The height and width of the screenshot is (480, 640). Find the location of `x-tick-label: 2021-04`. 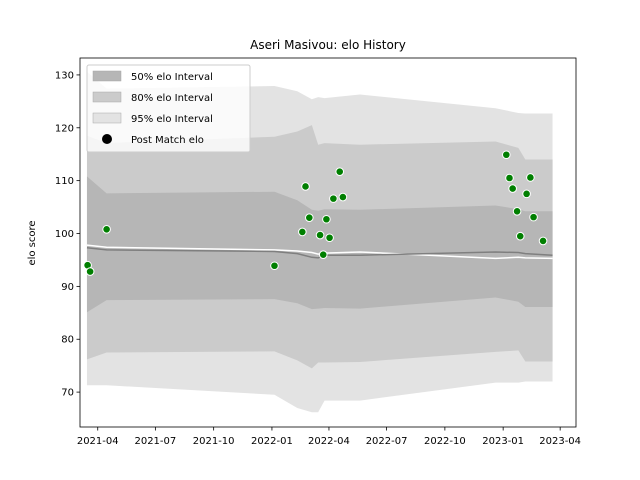

x-tick-label: 2021-04 is located at coordinates (98, 441).